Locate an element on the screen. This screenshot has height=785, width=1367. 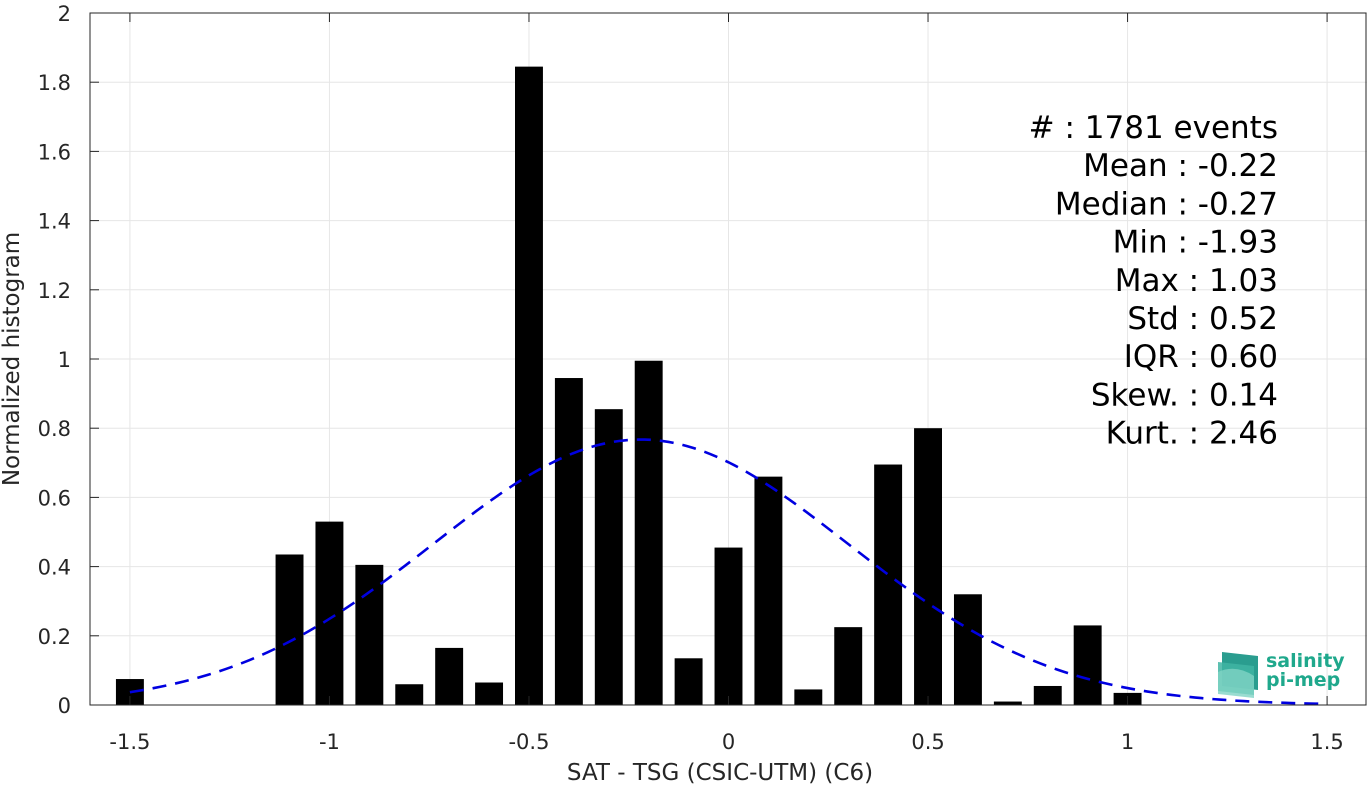
logo-line-2: pi-mep is located at coordinates (1303, 680).